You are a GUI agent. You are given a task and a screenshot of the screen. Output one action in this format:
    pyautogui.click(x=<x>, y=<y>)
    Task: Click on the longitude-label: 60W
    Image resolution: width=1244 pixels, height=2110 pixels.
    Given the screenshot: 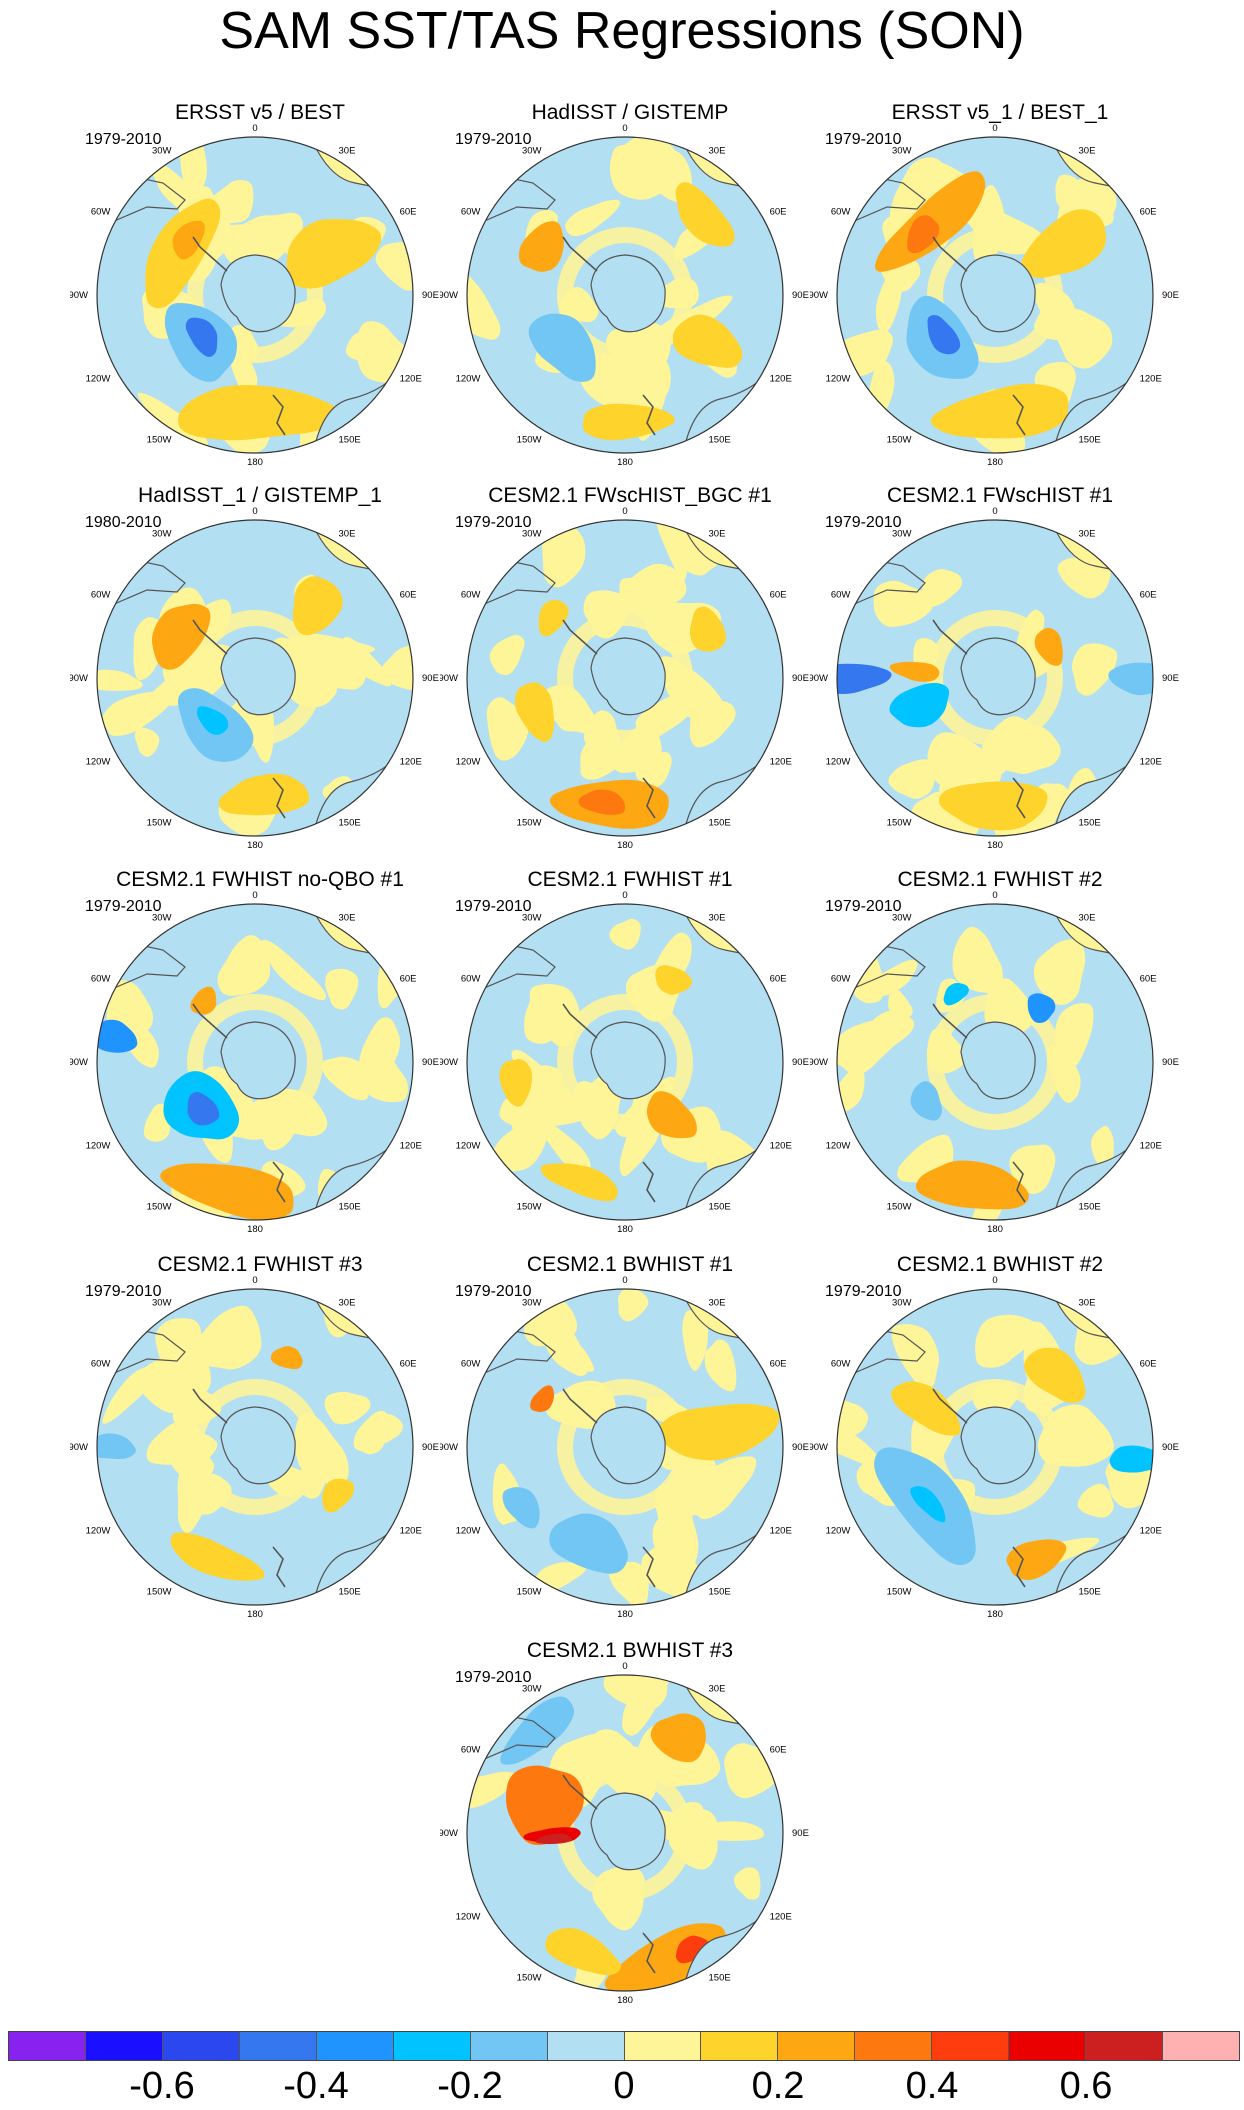 What is the action you would take?
    pyautogui.click(x=471, y=1364)
    